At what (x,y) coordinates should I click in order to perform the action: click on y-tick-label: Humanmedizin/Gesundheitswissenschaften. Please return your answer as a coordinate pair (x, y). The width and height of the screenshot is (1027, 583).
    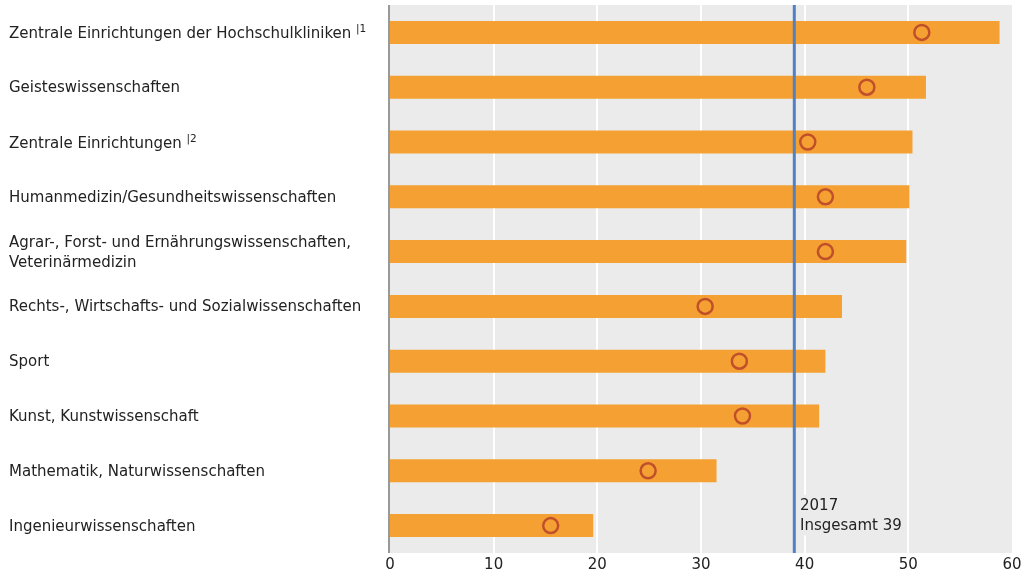
    Looking at the image, I should click on (173, 197).